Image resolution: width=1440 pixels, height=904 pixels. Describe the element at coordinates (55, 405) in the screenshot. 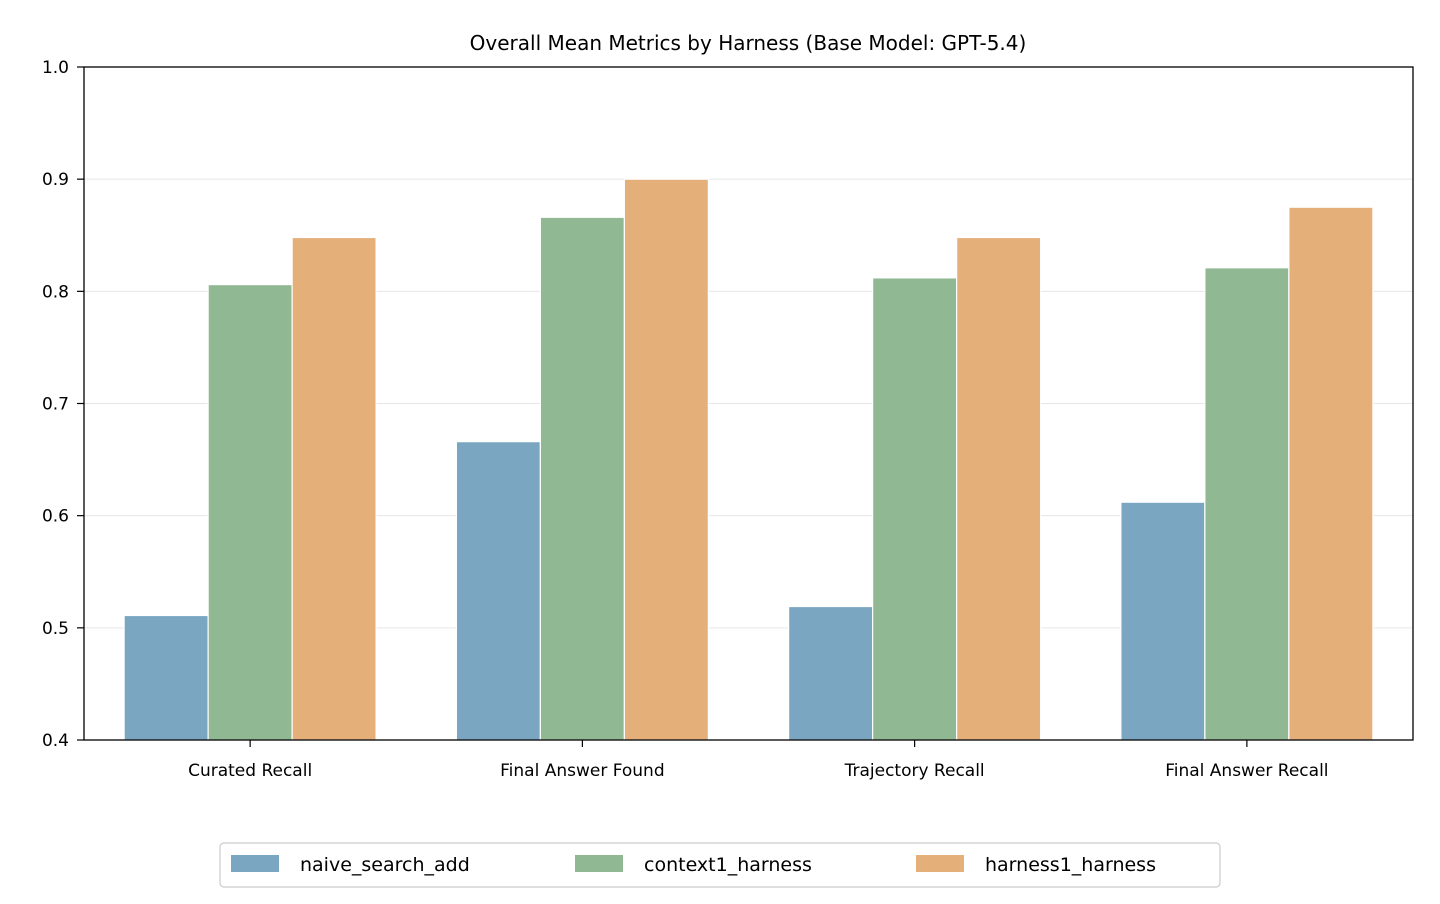

I see `y-tick-label: 0.7` at that location.